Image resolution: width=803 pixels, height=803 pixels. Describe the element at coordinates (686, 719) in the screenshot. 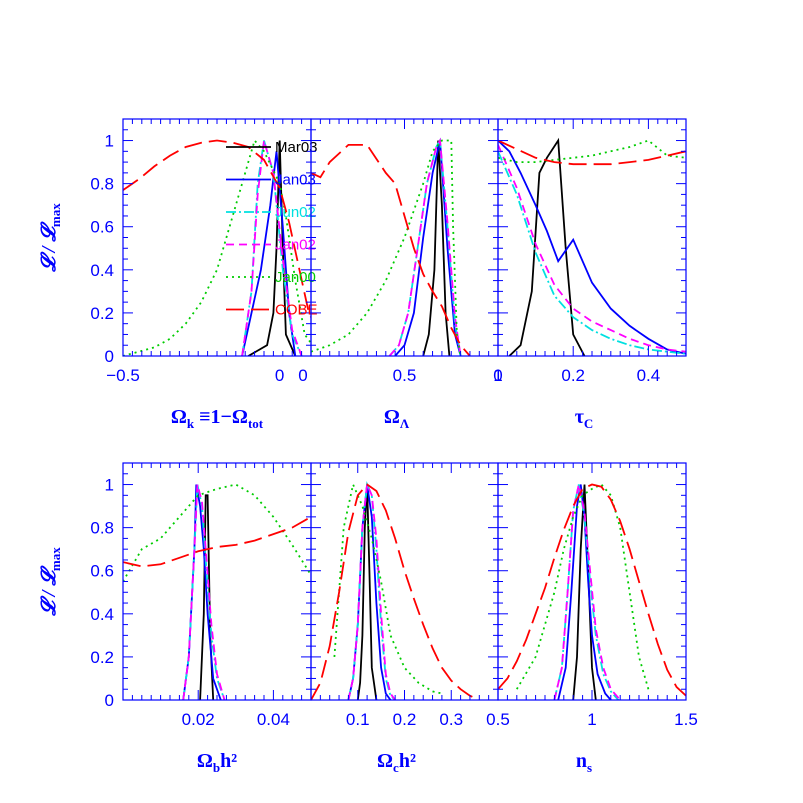

I see `x-tick-label: 1.5` at that location.